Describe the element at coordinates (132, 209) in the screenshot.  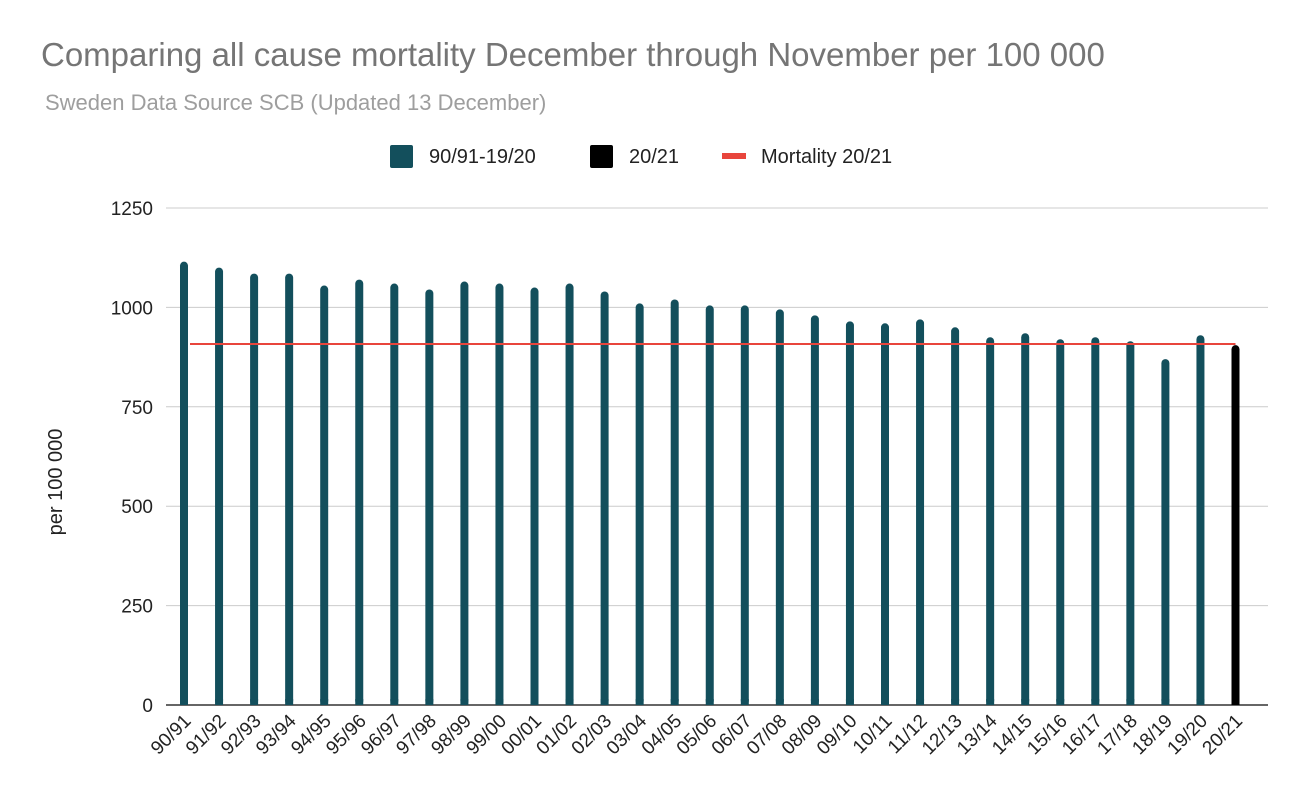
I see `y-tick-label: 1250` at that location.